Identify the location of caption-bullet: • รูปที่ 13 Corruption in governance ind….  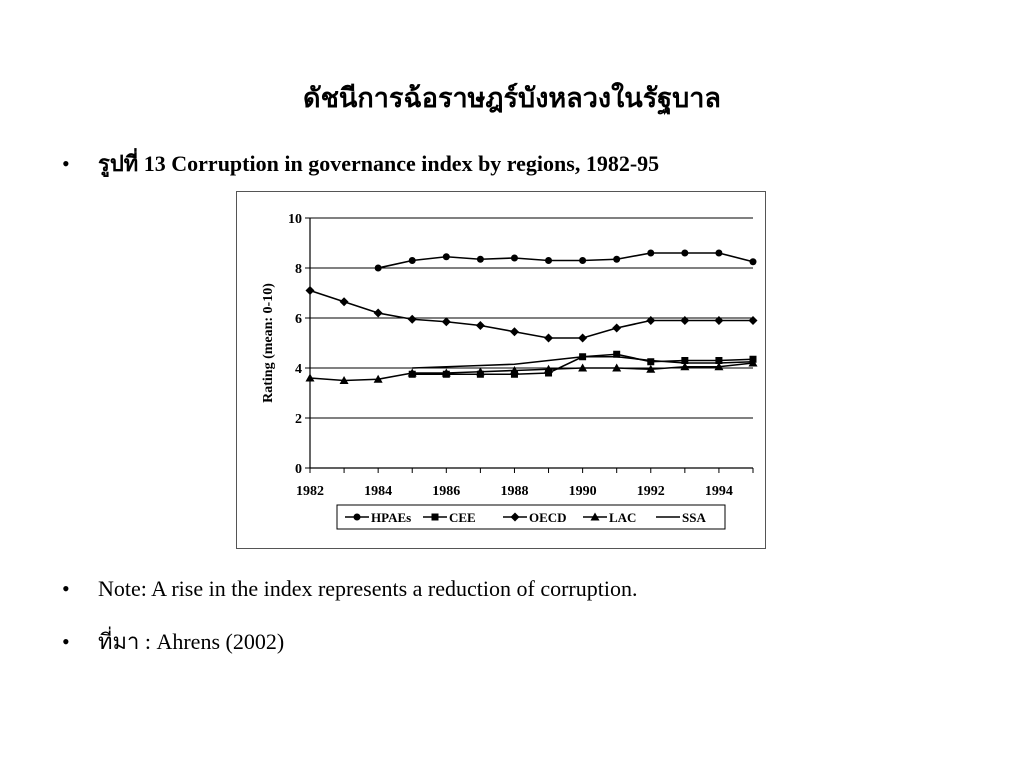
(360, 163).